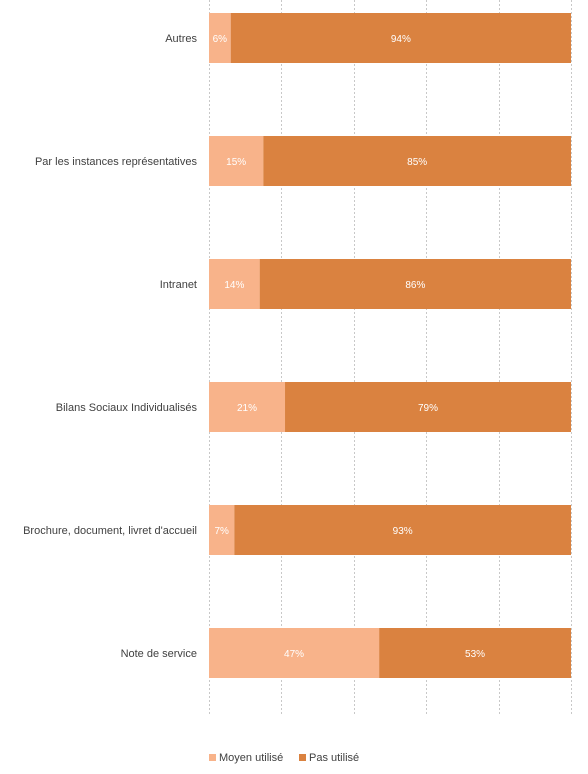 The height and width of the screenshot is (774, 588). I want to click on data-label: 47%, so click(294, 654).